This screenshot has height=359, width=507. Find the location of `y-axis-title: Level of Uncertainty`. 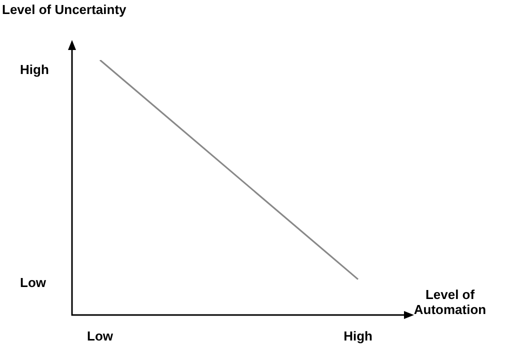

y-axis-title: Level of Uncertainty is located at coordinates (64, 9).